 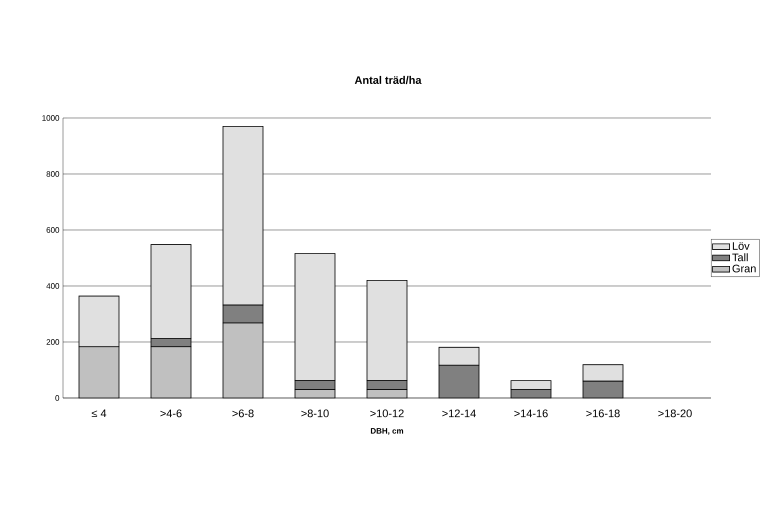 What do you see at coordinates (744, 268) in the screenshot?
I see `legend-label: Gran` at bounding box center [744, 268].